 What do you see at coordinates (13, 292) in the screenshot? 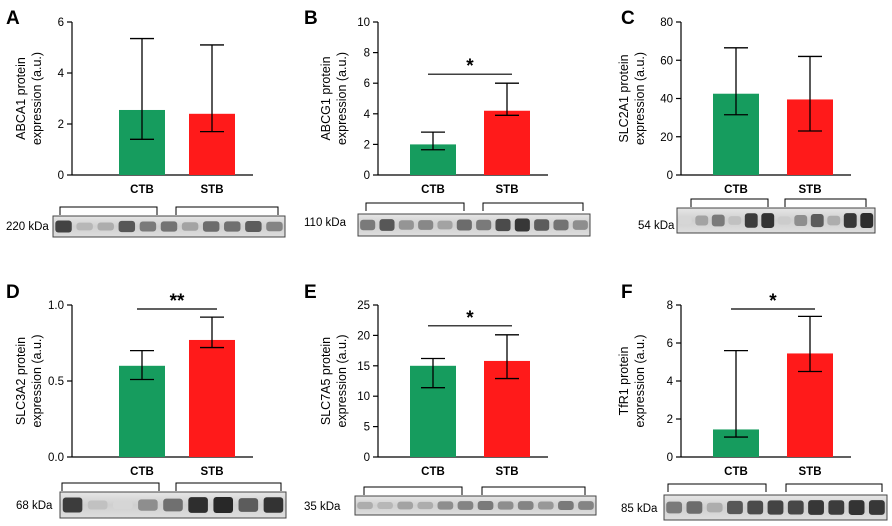
I see `panel-label: D` at bounding box center [13, 292].